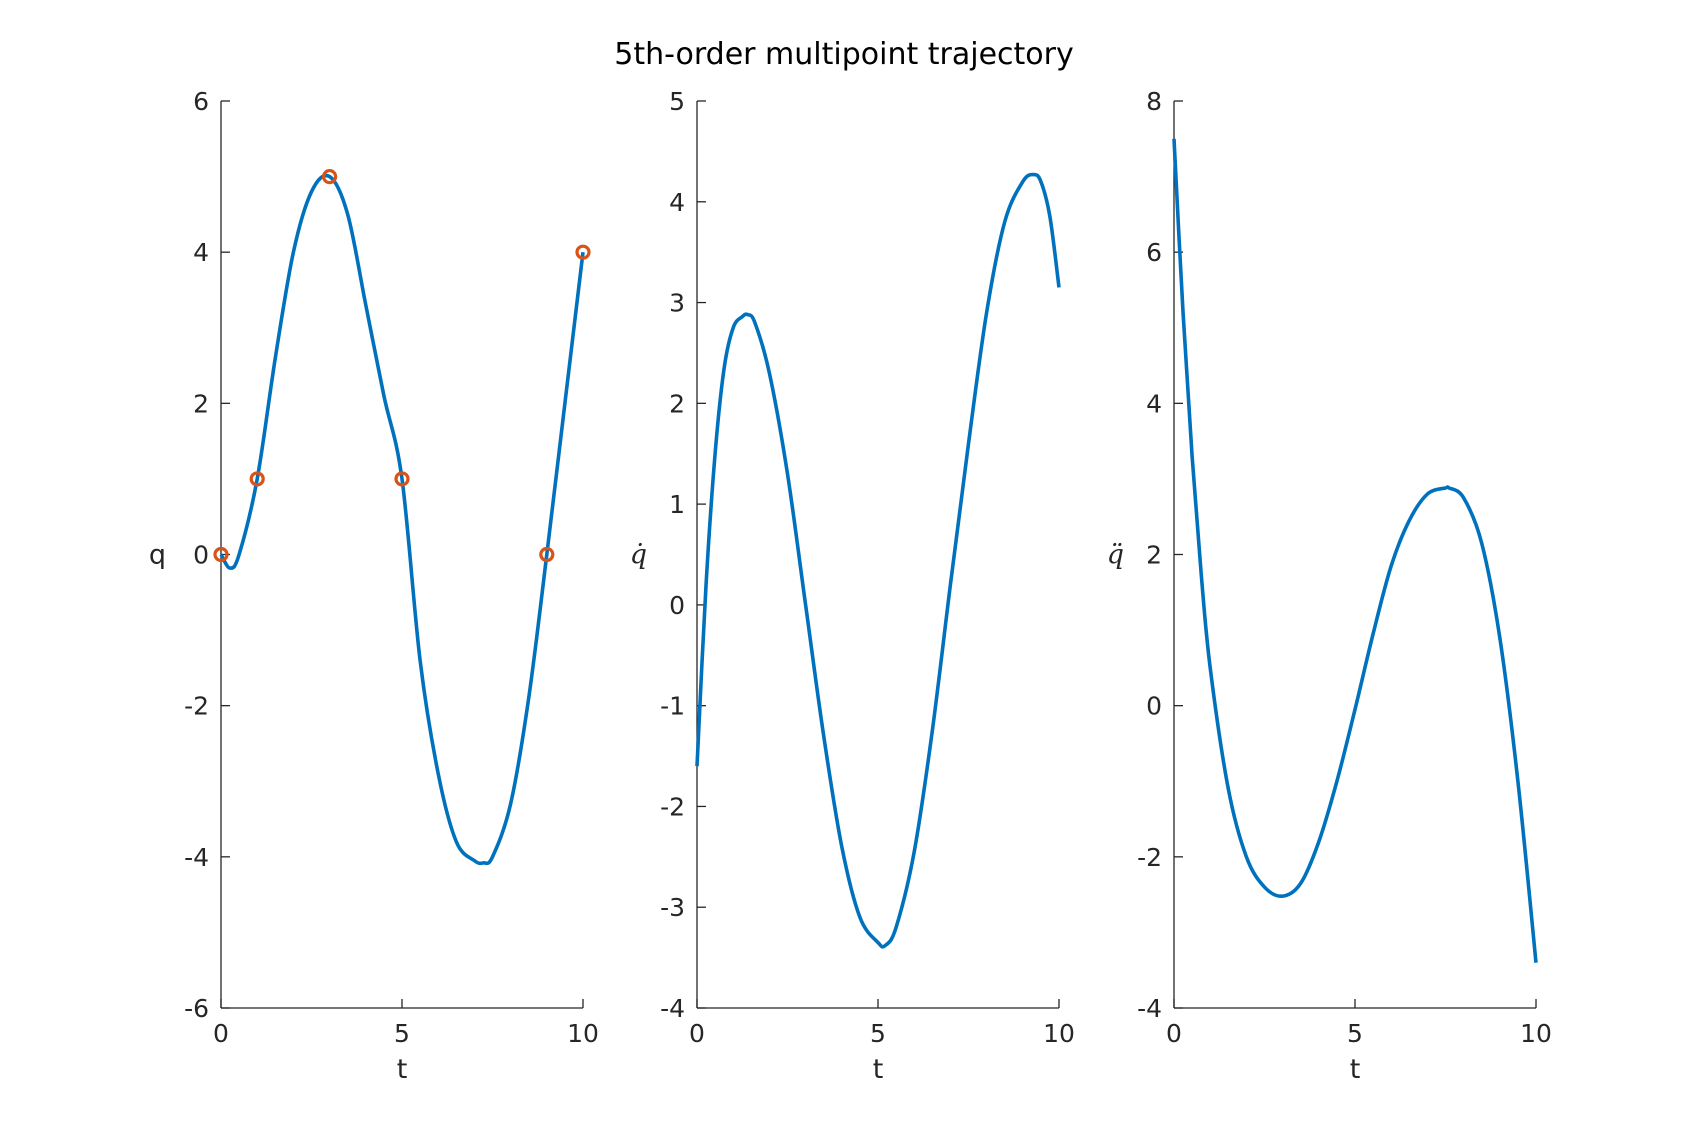 The width and height of the screenshot is (1688, 1125). I want to click on y-tick-label: 8, so click(1154, 101).